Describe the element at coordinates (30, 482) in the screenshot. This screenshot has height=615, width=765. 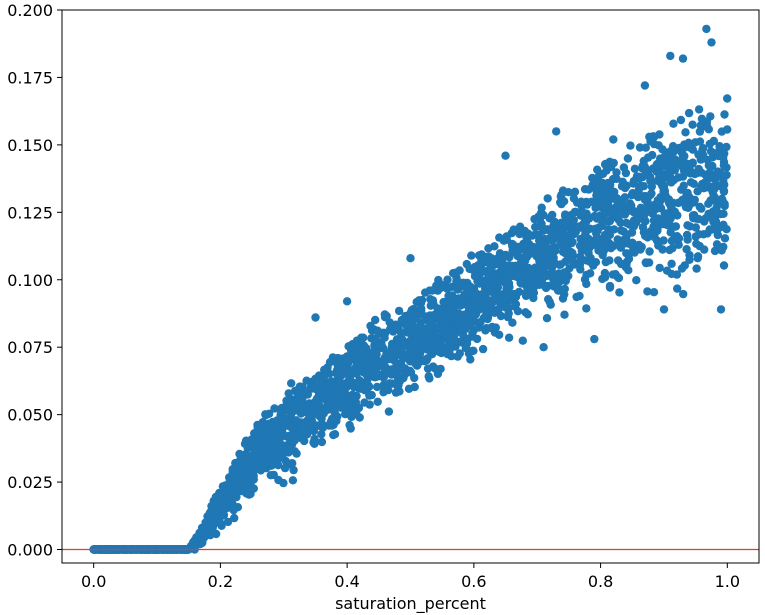
I see `y-tick-label: 0.025` at that location.